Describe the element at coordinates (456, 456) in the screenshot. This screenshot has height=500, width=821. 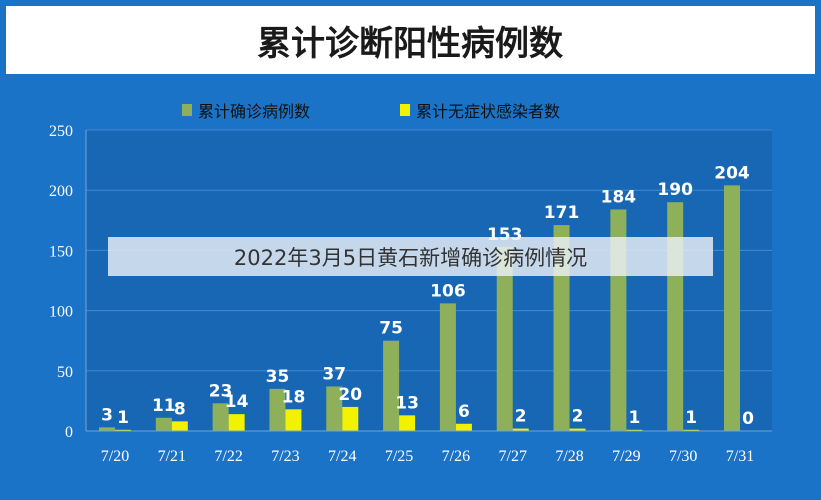
I see `x-tick-label: 7/26` at that location.